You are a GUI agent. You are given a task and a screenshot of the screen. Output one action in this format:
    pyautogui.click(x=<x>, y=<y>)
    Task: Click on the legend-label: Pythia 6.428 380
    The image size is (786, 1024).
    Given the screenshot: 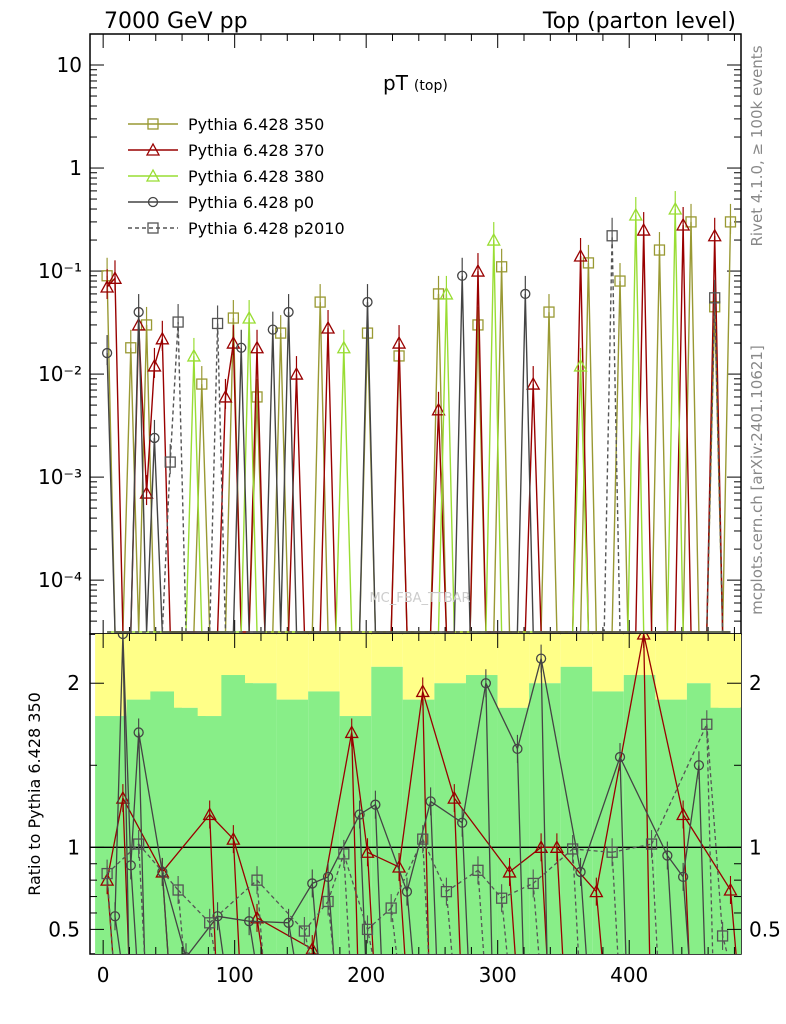 What is the action you would take?
    pyautogui.click(x=256, y=176)
    